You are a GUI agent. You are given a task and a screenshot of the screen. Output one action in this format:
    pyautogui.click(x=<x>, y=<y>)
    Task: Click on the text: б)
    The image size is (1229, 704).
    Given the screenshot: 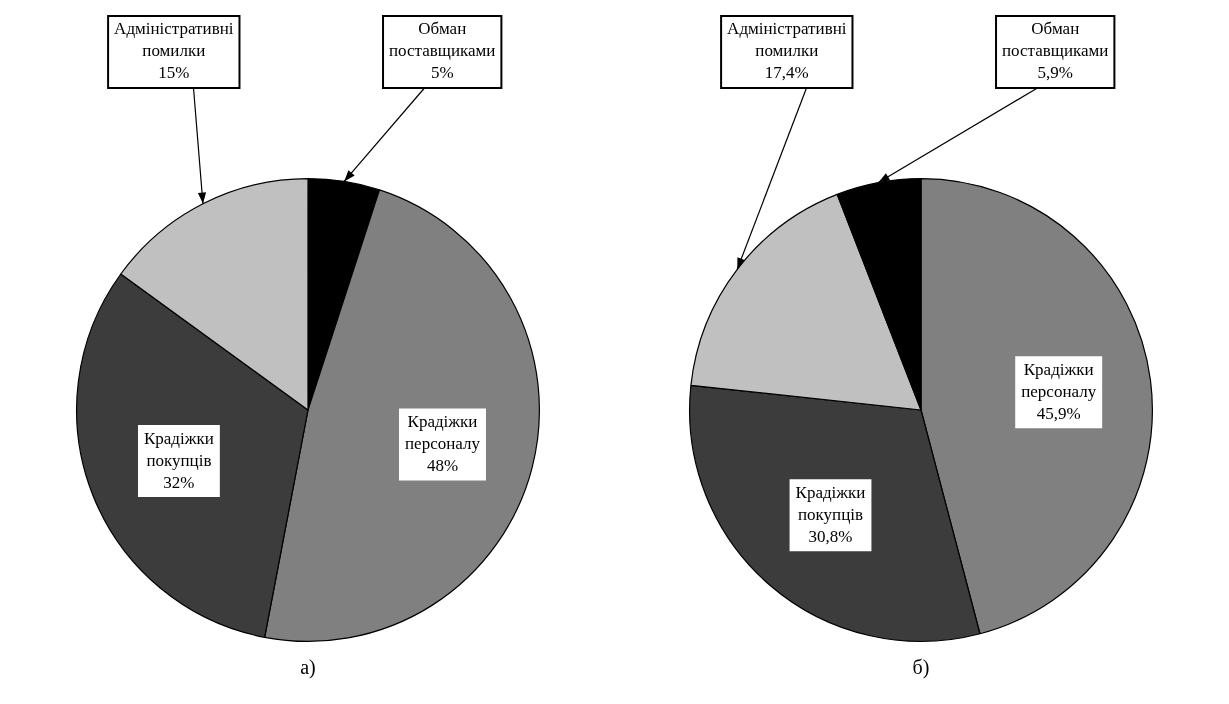 What is the action you would take?
    pyautogui.click(x=921, y=667)
    